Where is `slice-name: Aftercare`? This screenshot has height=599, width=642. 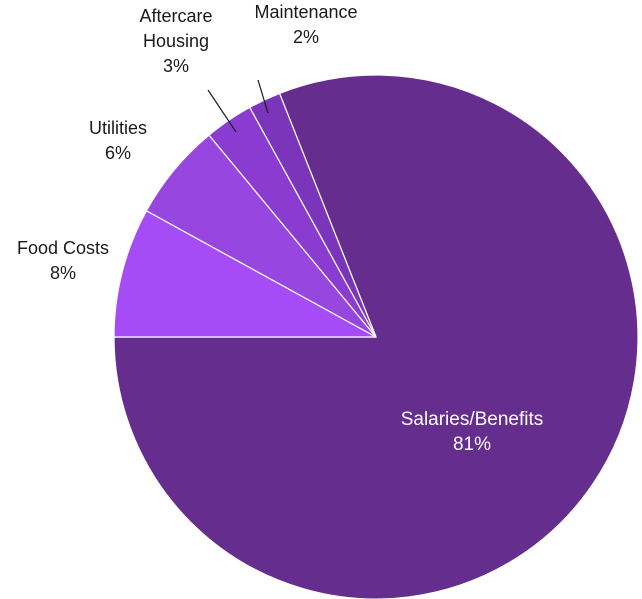
slice-name: Aftercare is located at coordinates (175, 16).